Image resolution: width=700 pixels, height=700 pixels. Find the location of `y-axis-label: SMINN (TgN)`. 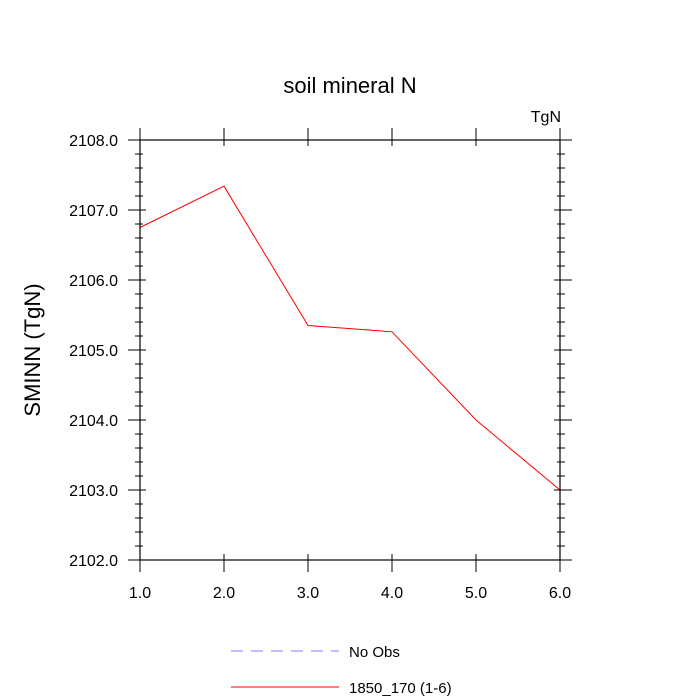

y-axis-label: SMINN (TgN) is located at coordinates (32, 349).